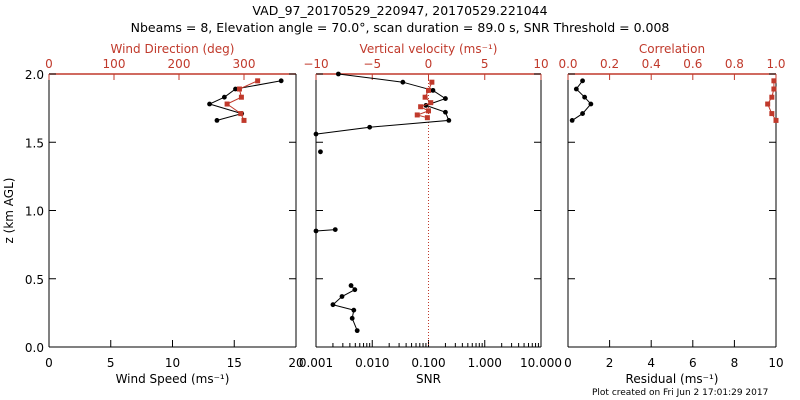 This screenshot has width=800, height=400. Describe the element at coordinates (372, 363) in the screenshot. I see `snr-xtick-label: 0.010` at that location.